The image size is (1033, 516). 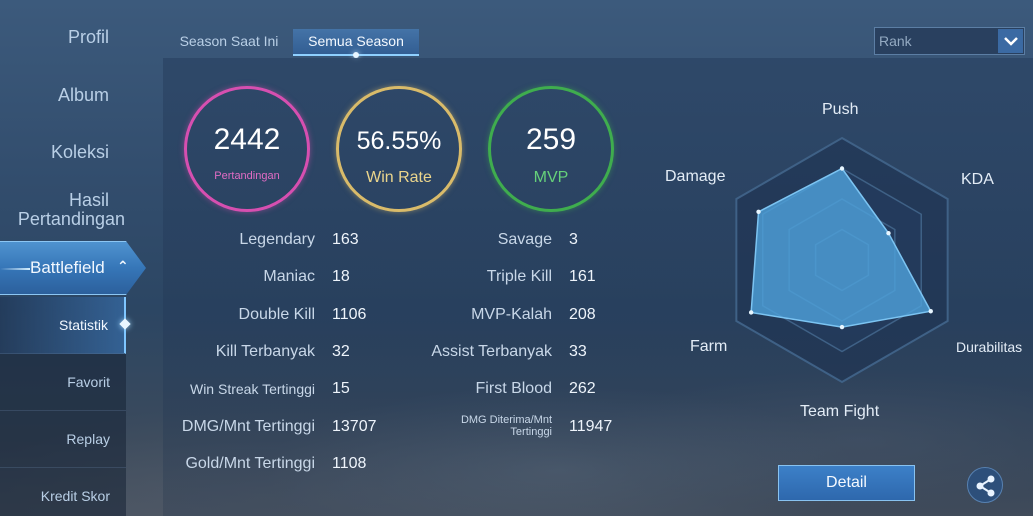 What do you see at coordinates (582, 314) in the screenshot?
I see `stat-value: 208` at bounding box center [582, 314].